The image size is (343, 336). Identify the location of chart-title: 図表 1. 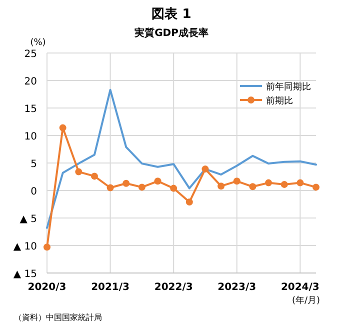
(172, 14).